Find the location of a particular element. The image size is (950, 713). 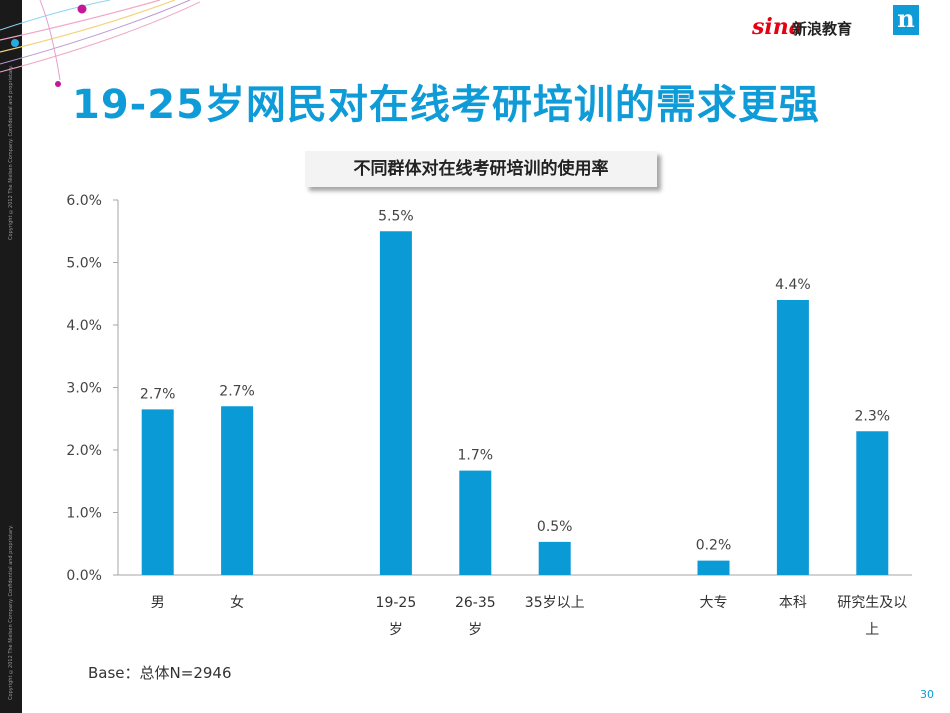

x-tick-label: 26-35 is located at coordinates (475, 603).